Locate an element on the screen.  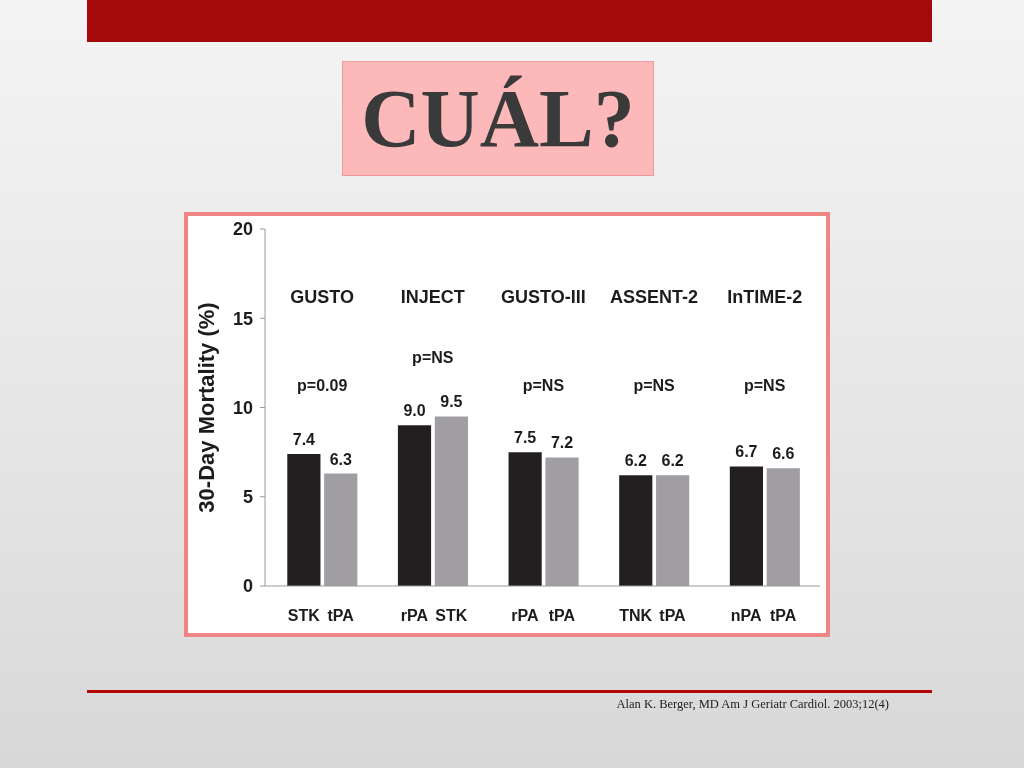
data-label: 6.7 is located at coordinates (746, 452).